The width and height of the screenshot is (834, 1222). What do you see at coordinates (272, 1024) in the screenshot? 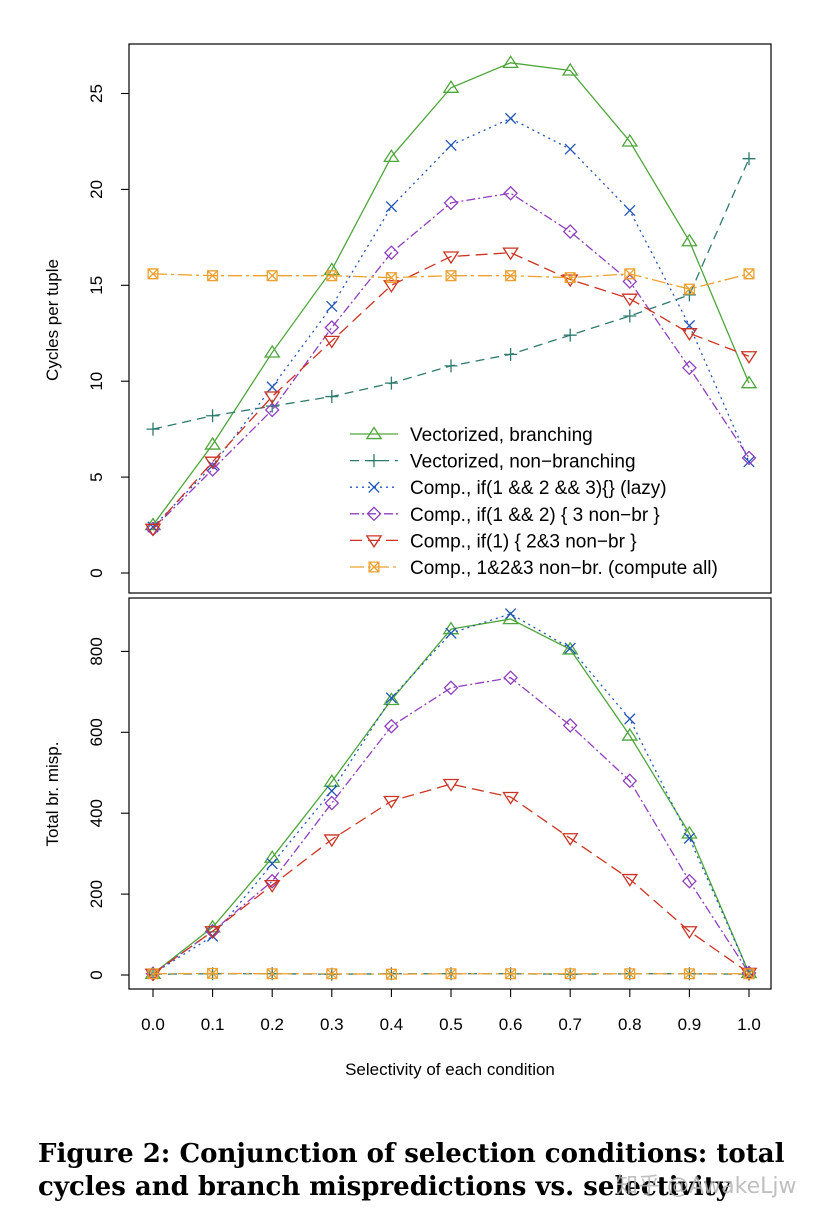
I see `x-tick-label: 0.2` at bounding box center [272, 1024].